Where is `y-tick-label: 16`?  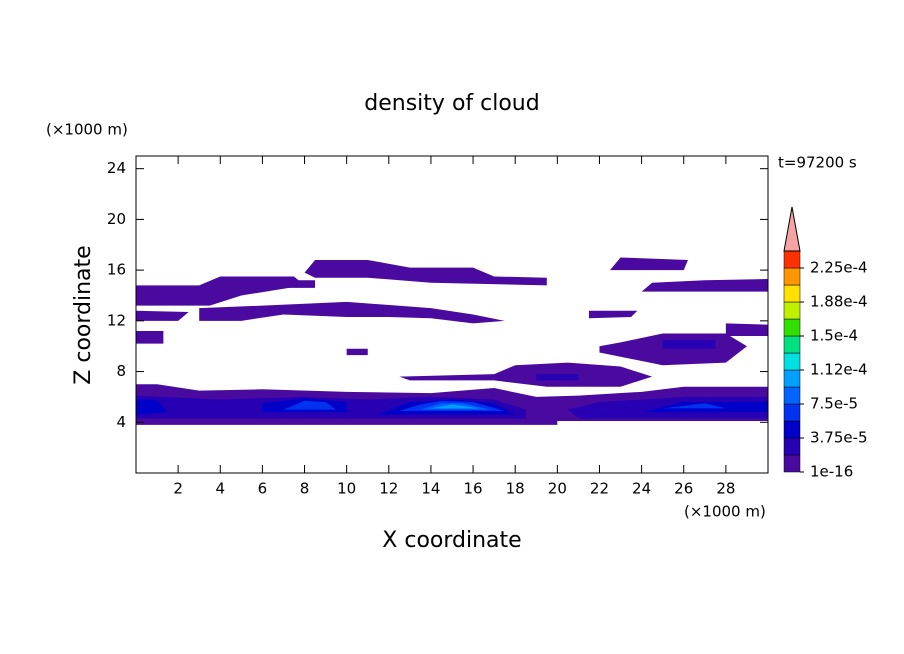 y-tick-label: 16 is located at coordinates (116, 270).